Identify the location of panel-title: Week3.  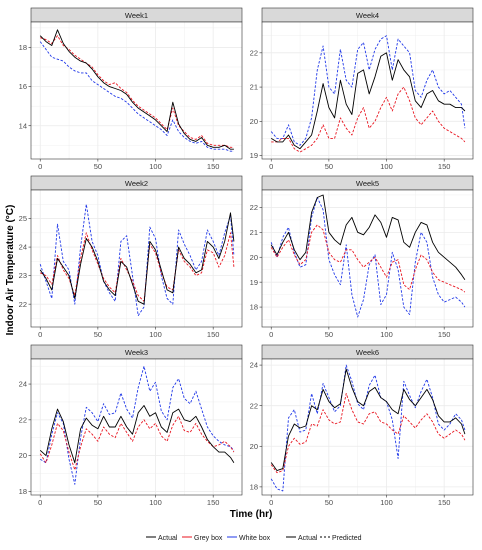
(136, 352).